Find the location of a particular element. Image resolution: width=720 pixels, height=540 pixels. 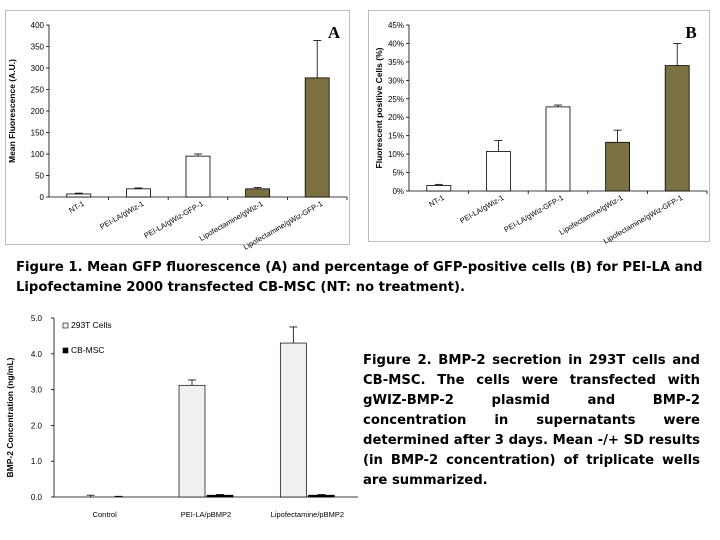

chart-b-y-axis-title: Fluorescent positive Cells (%) is located at coordinates (379, 107).